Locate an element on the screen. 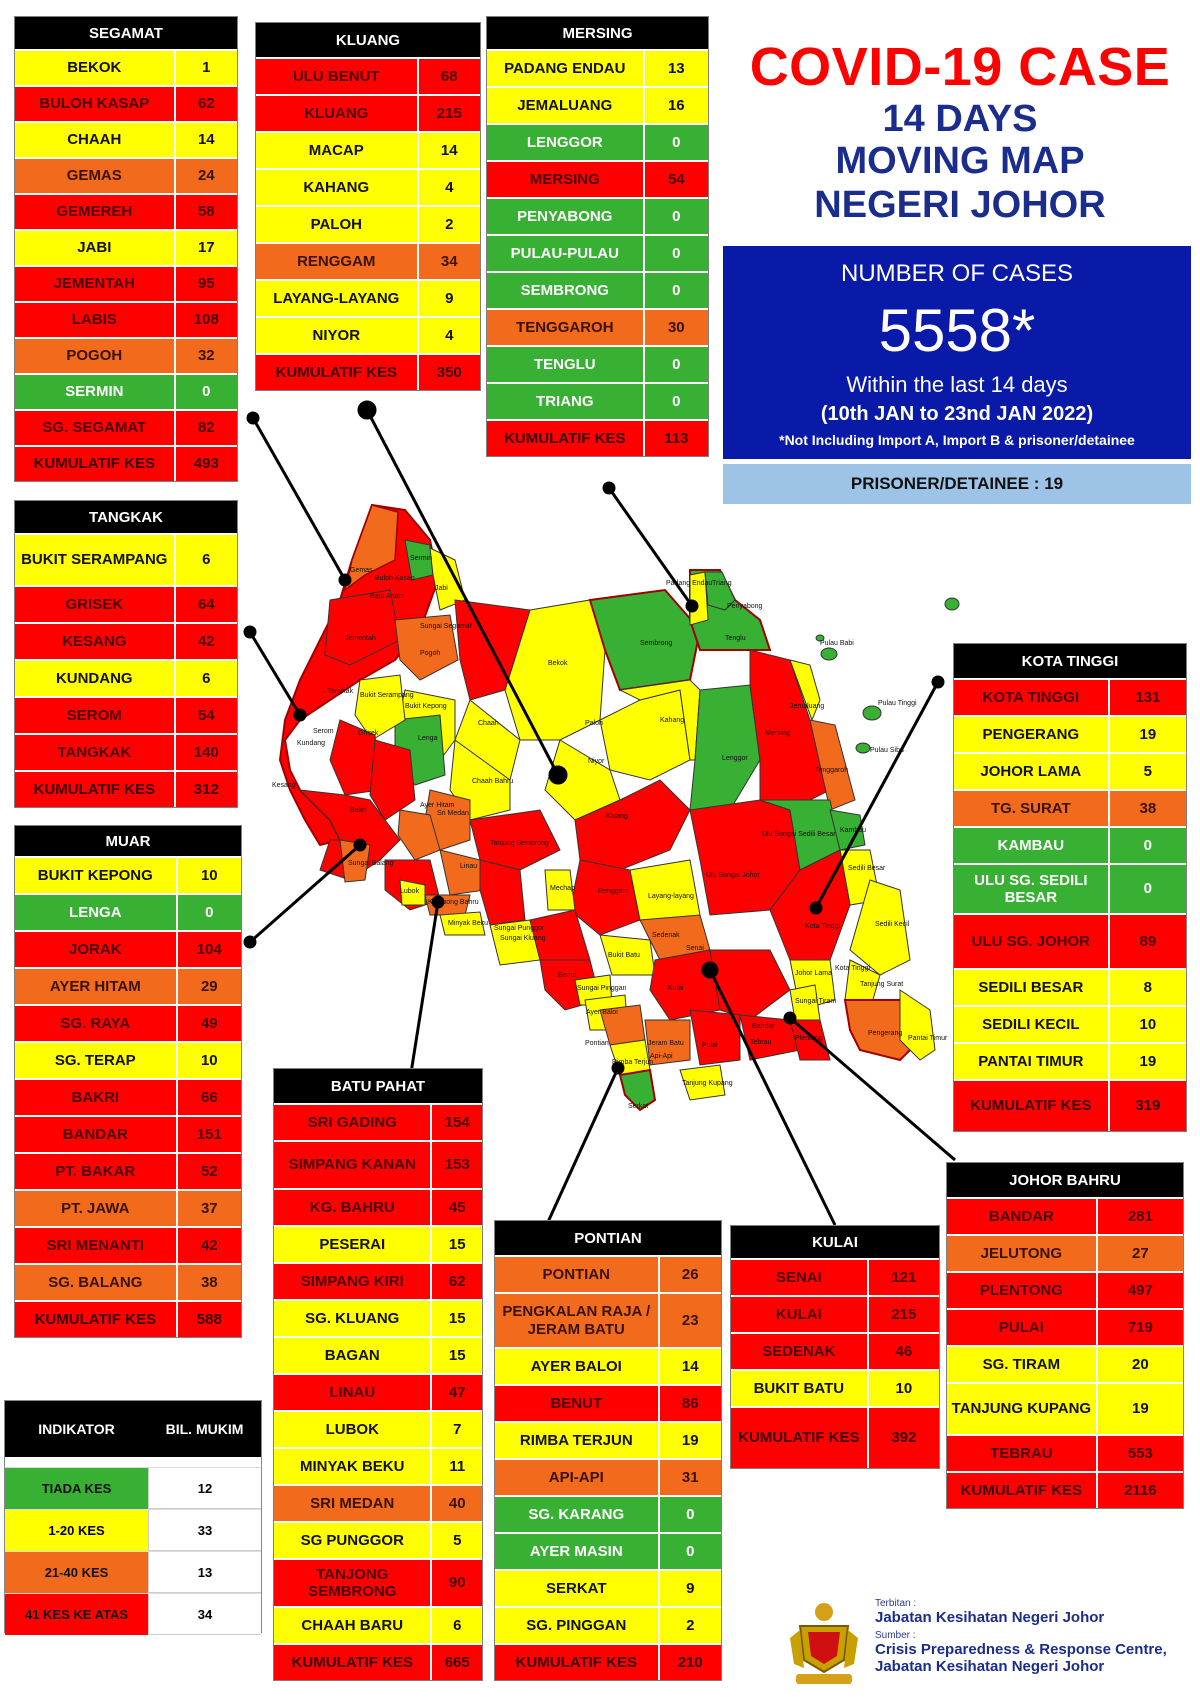 The image size is (1200, 1699). map-label: Kulai is located at coordinates (676, 988).